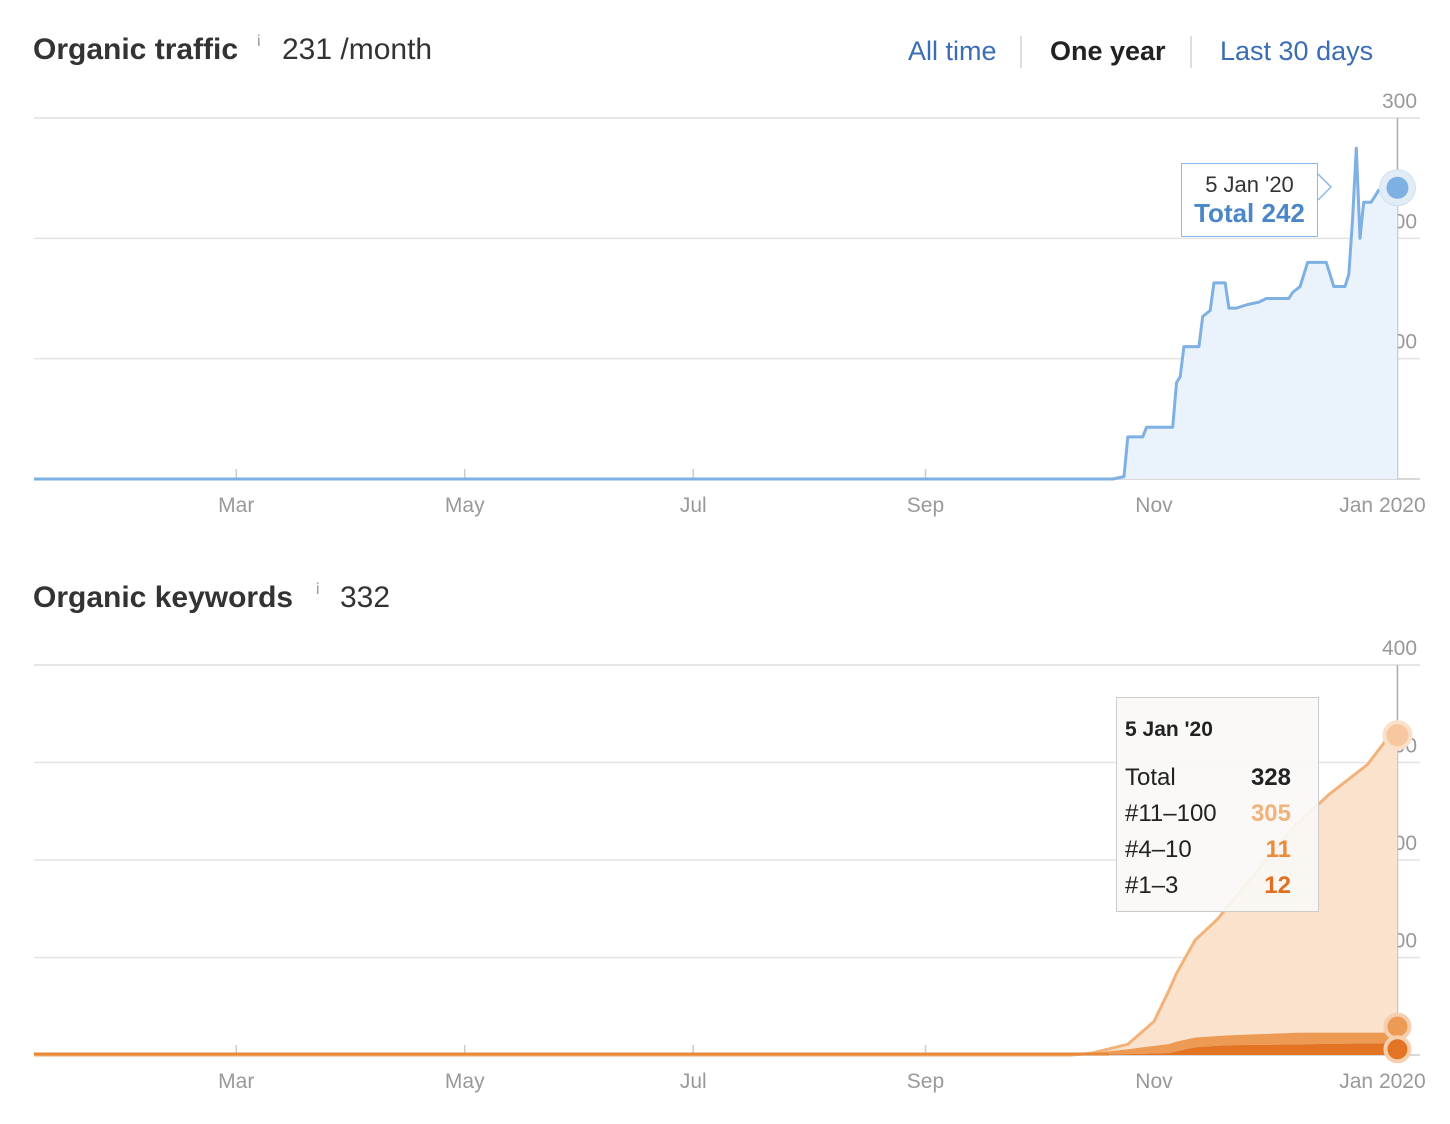 Image resolution: width=1450 pixels, height=1124 pixels. Describe the element at coordinates (1325, 187) in the screenshot. I see `tooltip-arrow` at that location.